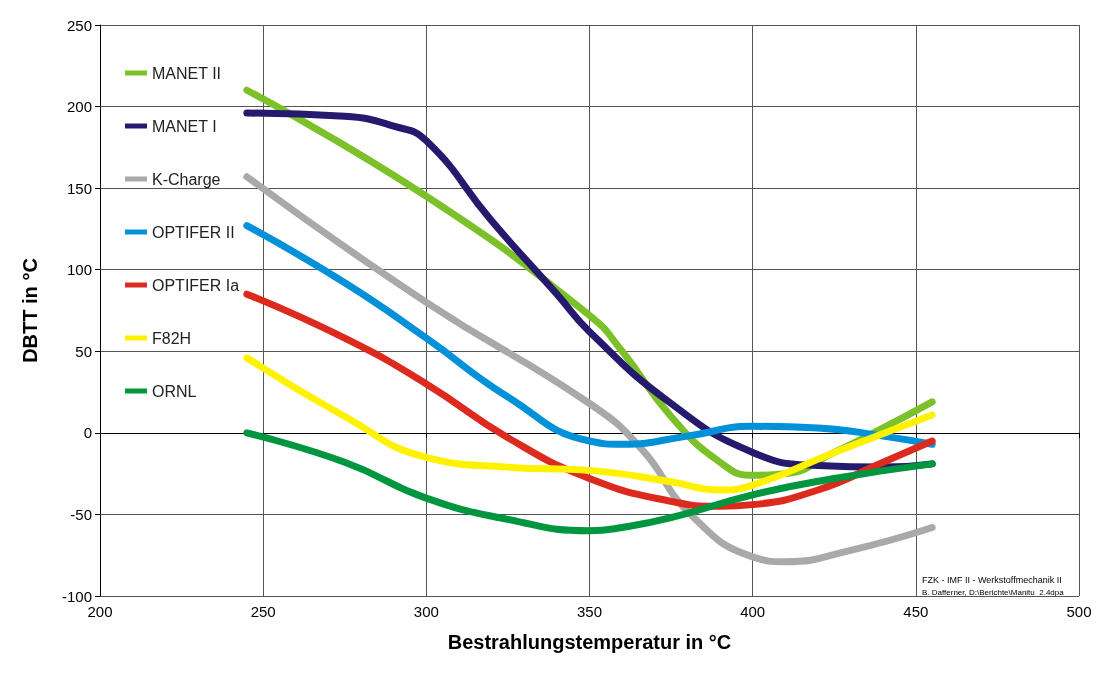 This screenshot has height=678, width=1111. I want to click on annotation: FZK - IMF II - Werkstoffmechanik II, so click(992, 579).